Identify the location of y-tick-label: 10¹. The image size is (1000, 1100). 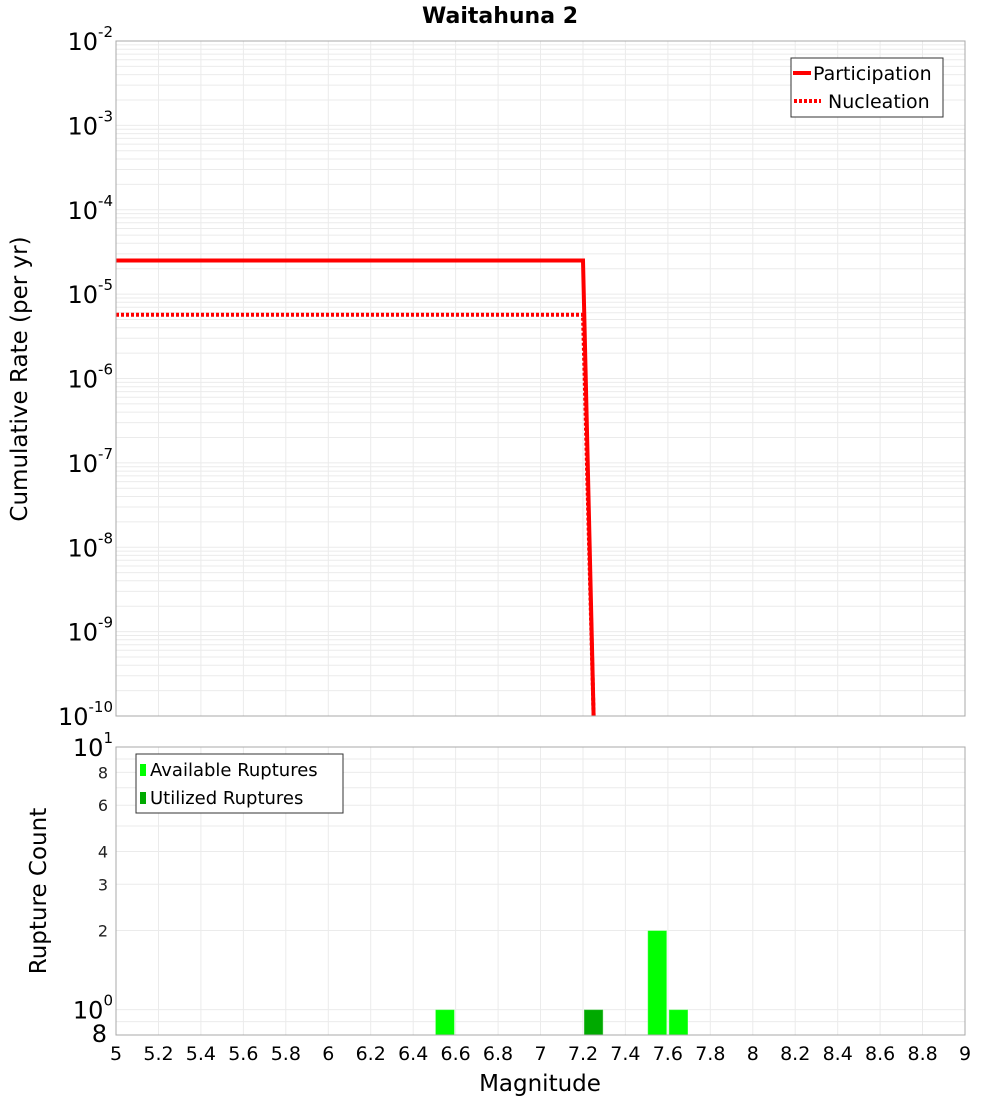
(93, 745).